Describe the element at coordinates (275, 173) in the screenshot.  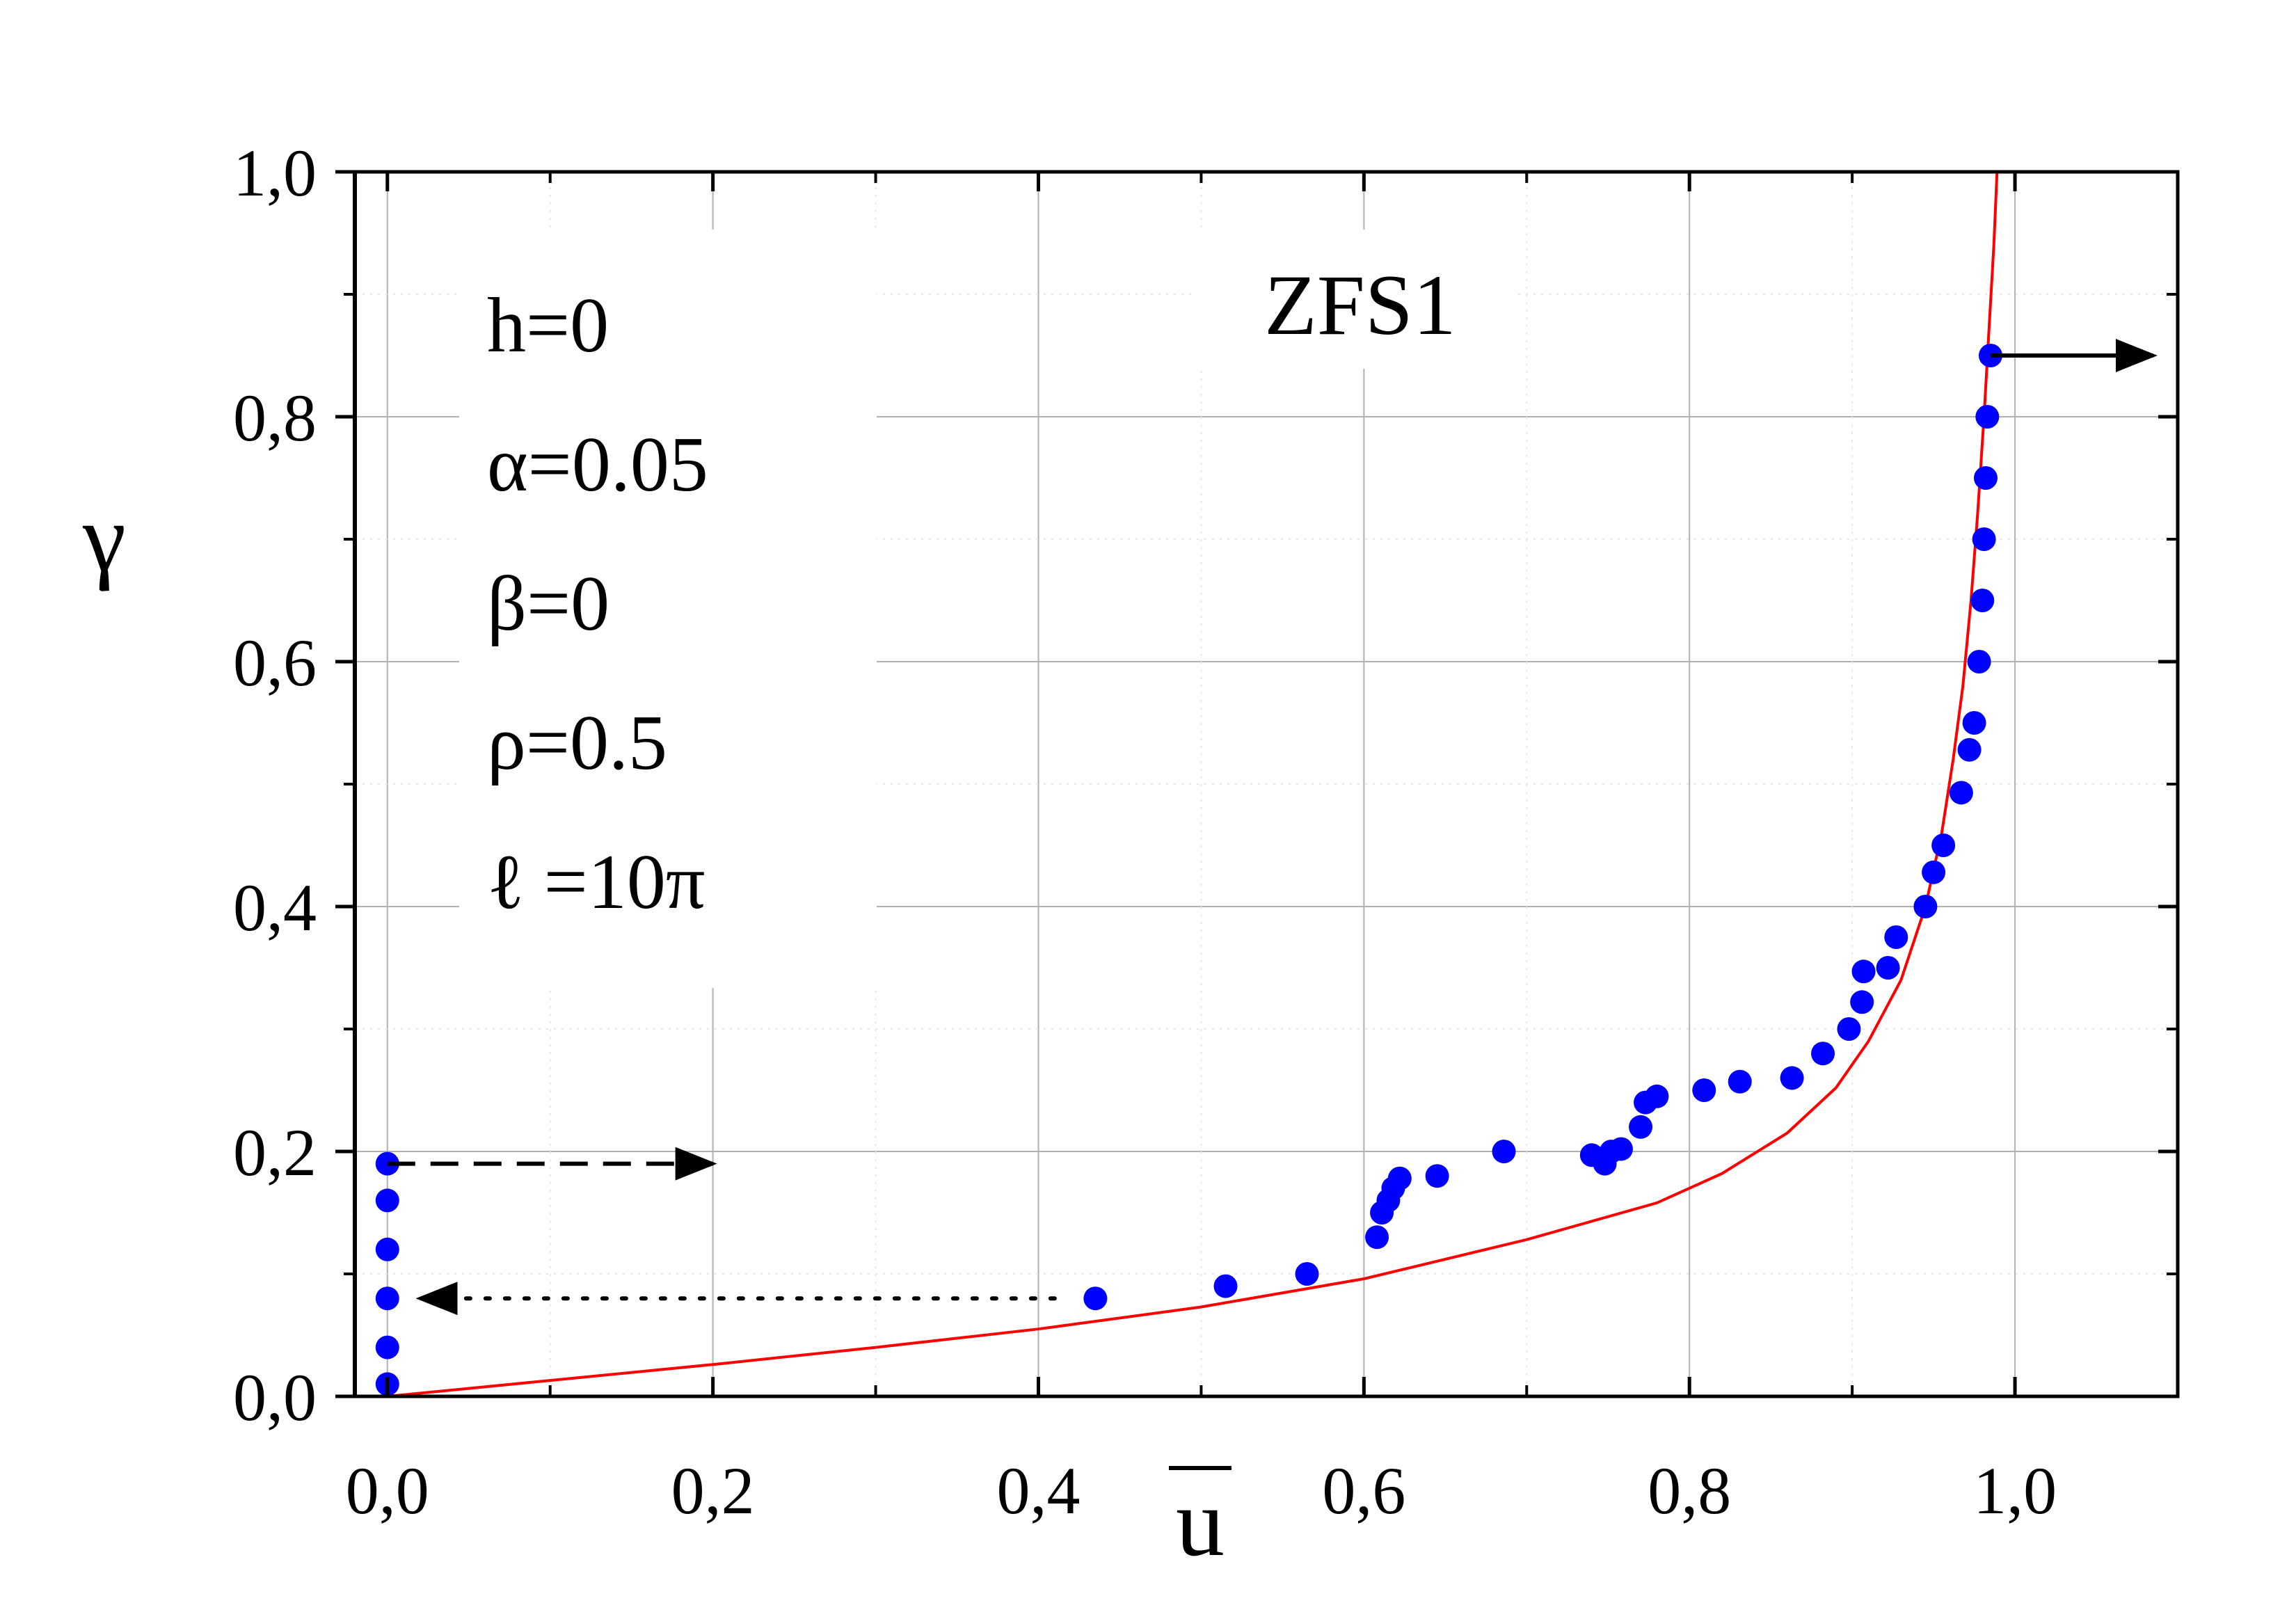
I see `y-tick-label: 1,0` at that location.